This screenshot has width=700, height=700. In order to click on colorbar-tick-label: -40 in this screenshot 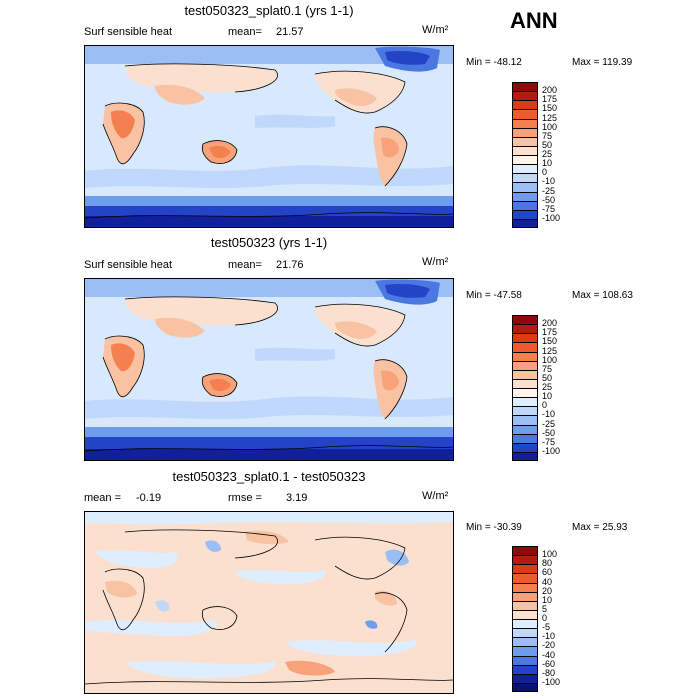, I will do `click(549, 654)`.